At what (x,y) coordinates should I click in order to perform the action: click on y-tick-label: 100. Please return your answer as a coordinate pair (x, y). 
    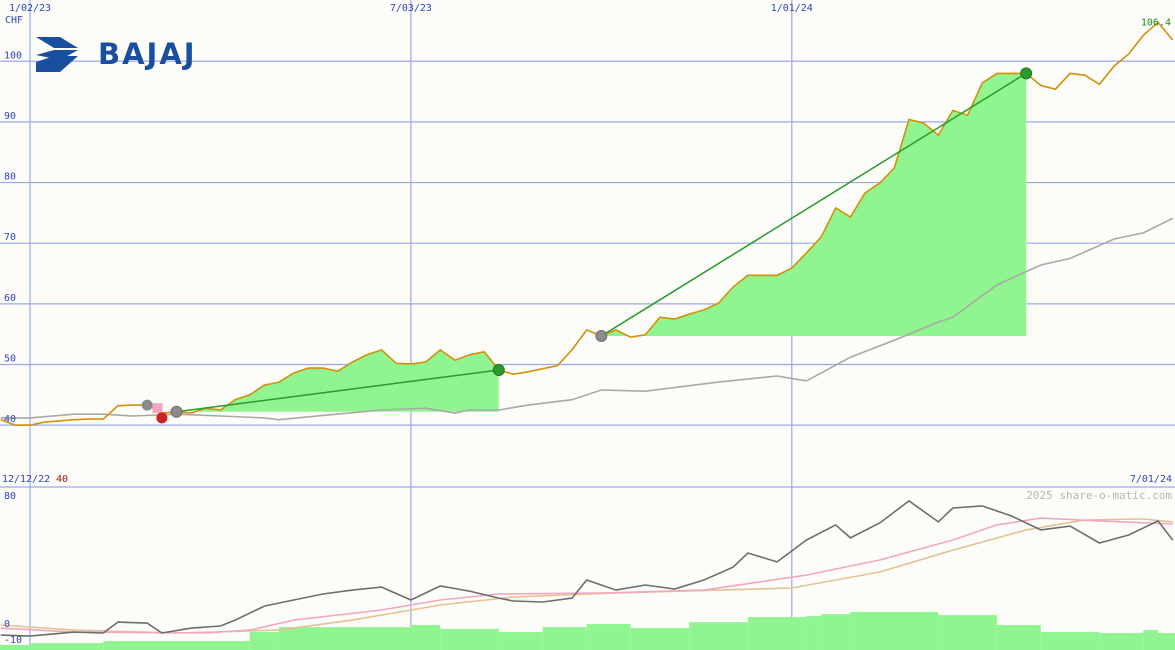
    Looking at the image, I should click on (13, 55).